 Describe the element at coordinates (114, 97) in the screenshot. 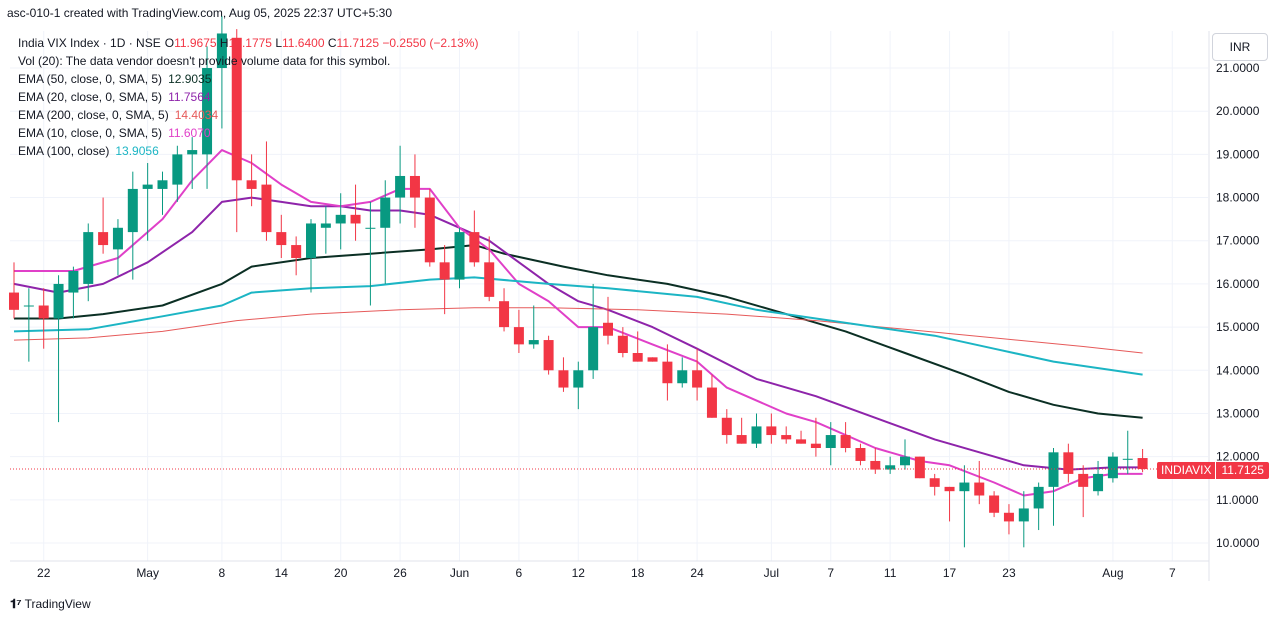

I see `ema-20-row: EMA (20, close, 0, SMA, 5) 11.7564` at that location.